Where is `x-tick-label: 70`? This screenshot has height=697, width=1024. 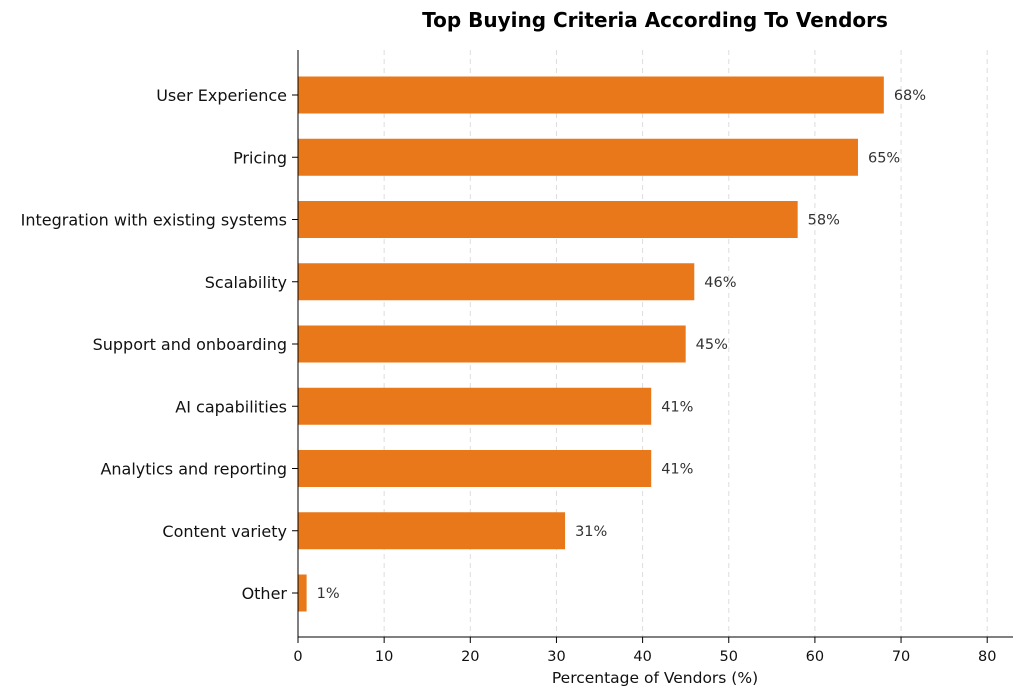 x-tick-label: 70 is located at coordinates (901, 657).